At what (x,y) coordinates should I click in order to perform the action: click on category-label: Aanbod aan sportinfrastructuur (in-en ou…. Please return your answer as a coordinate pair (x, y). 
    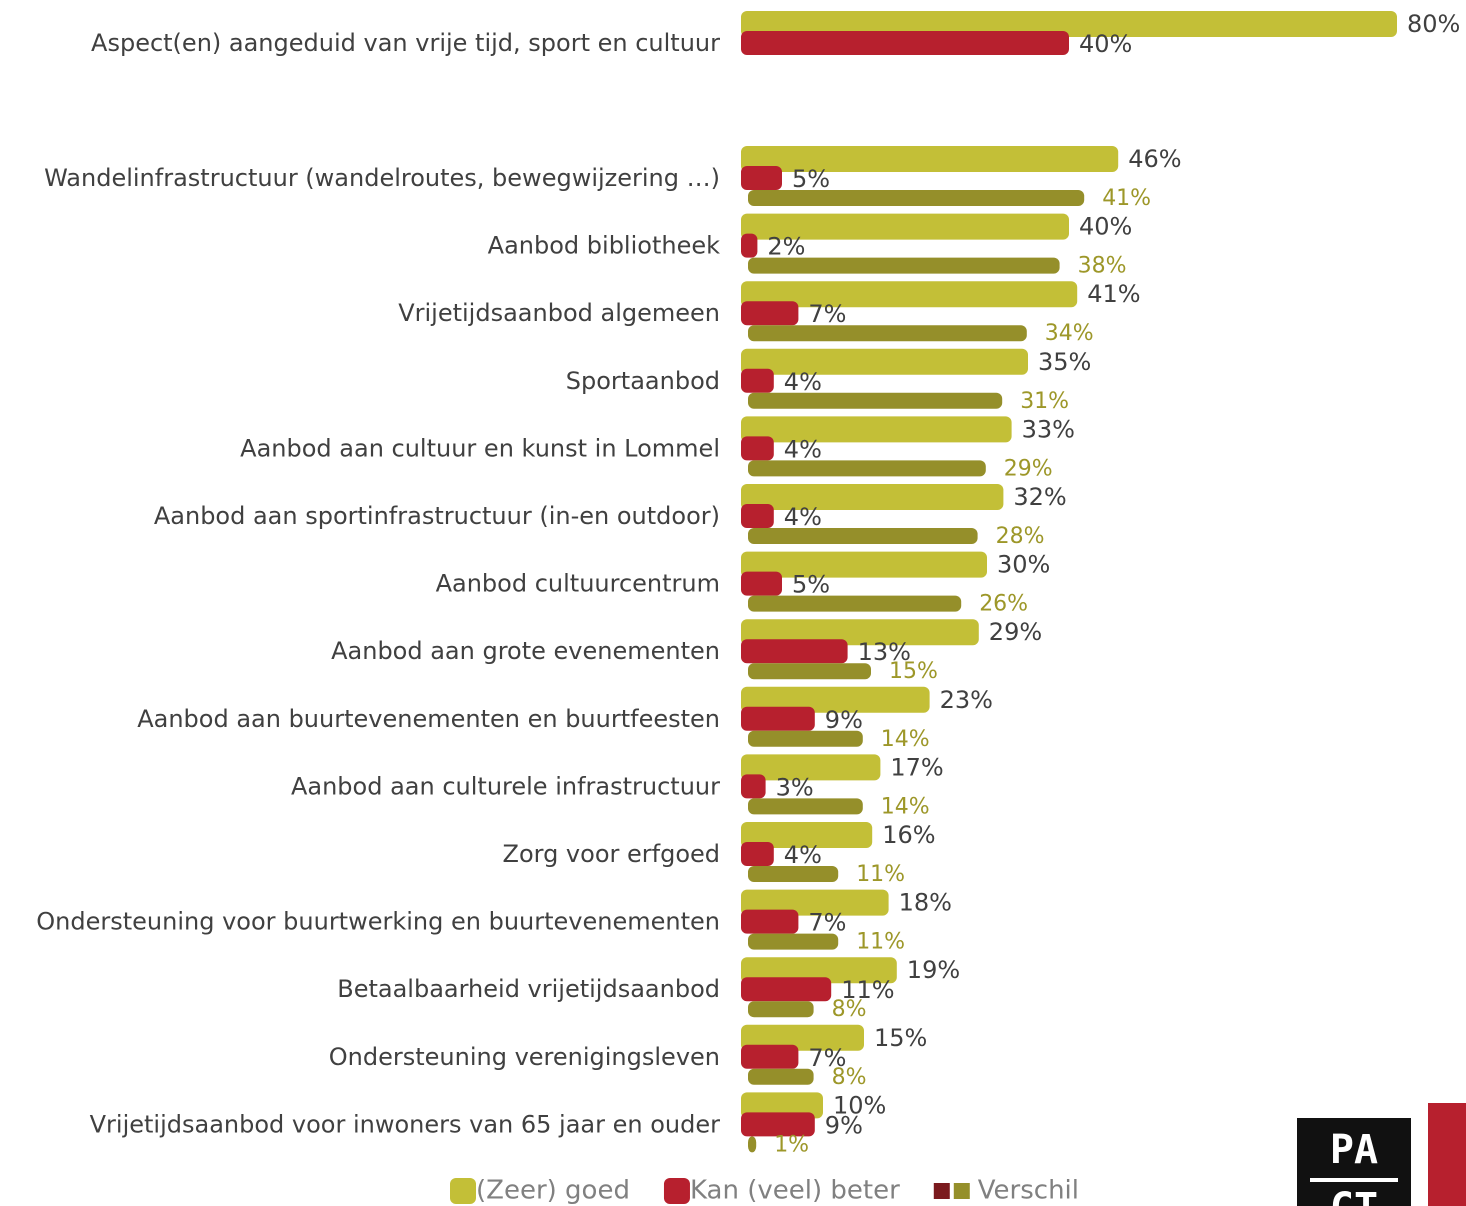
    Looking at the image, I should click on (437, 516).